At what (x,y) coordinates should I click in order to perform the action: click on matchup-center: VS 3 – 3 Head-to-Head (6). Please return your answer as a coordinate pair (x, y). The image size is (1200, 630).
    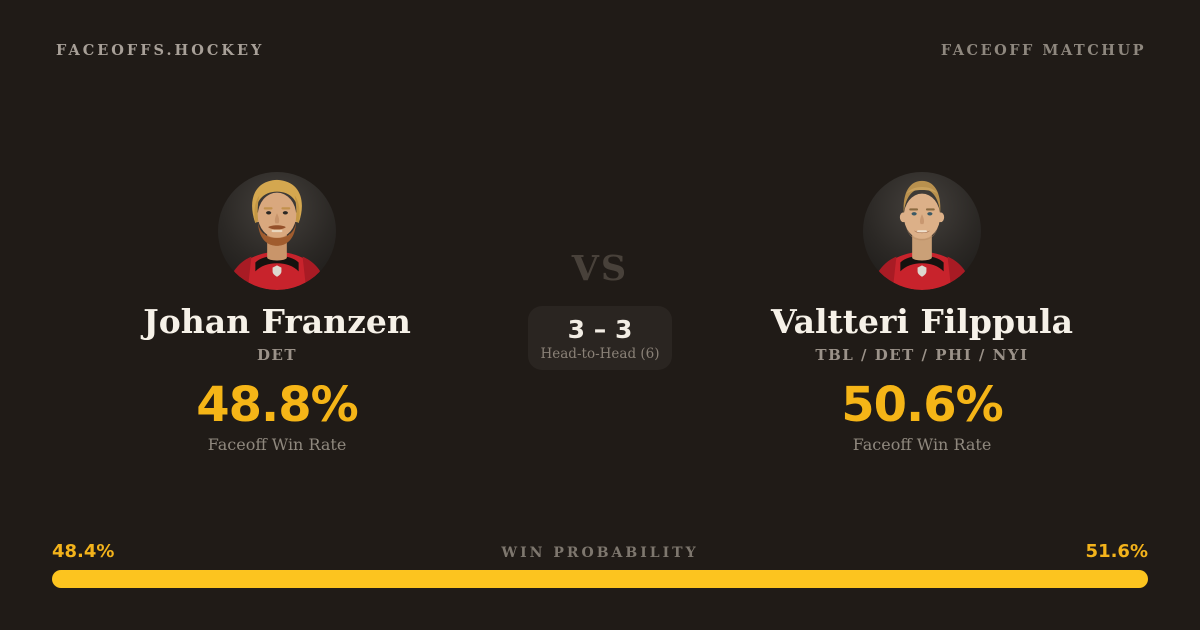
    Looking at the image, I should click on (600, 310).